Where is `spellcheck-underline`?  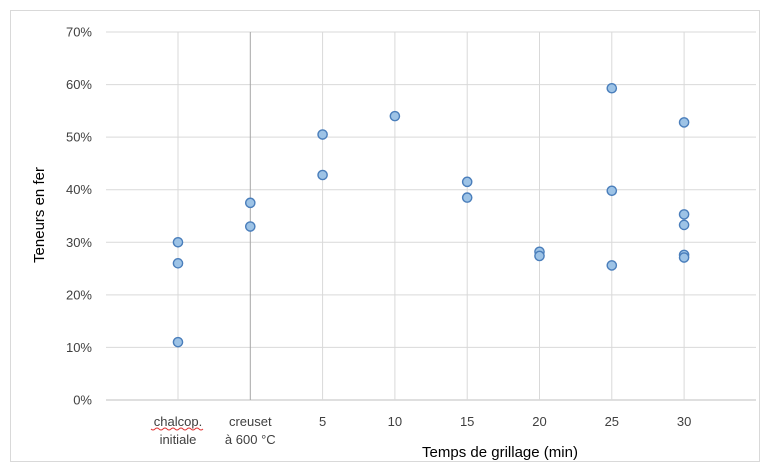 spellcheck-underline is located at coordinates (177, 429).